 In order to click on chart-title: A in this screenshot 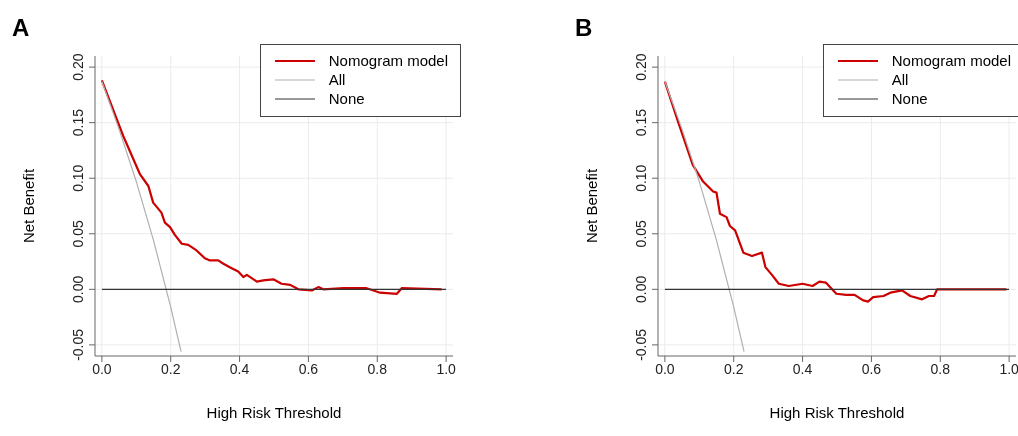, I will do `click(21, 28)`.